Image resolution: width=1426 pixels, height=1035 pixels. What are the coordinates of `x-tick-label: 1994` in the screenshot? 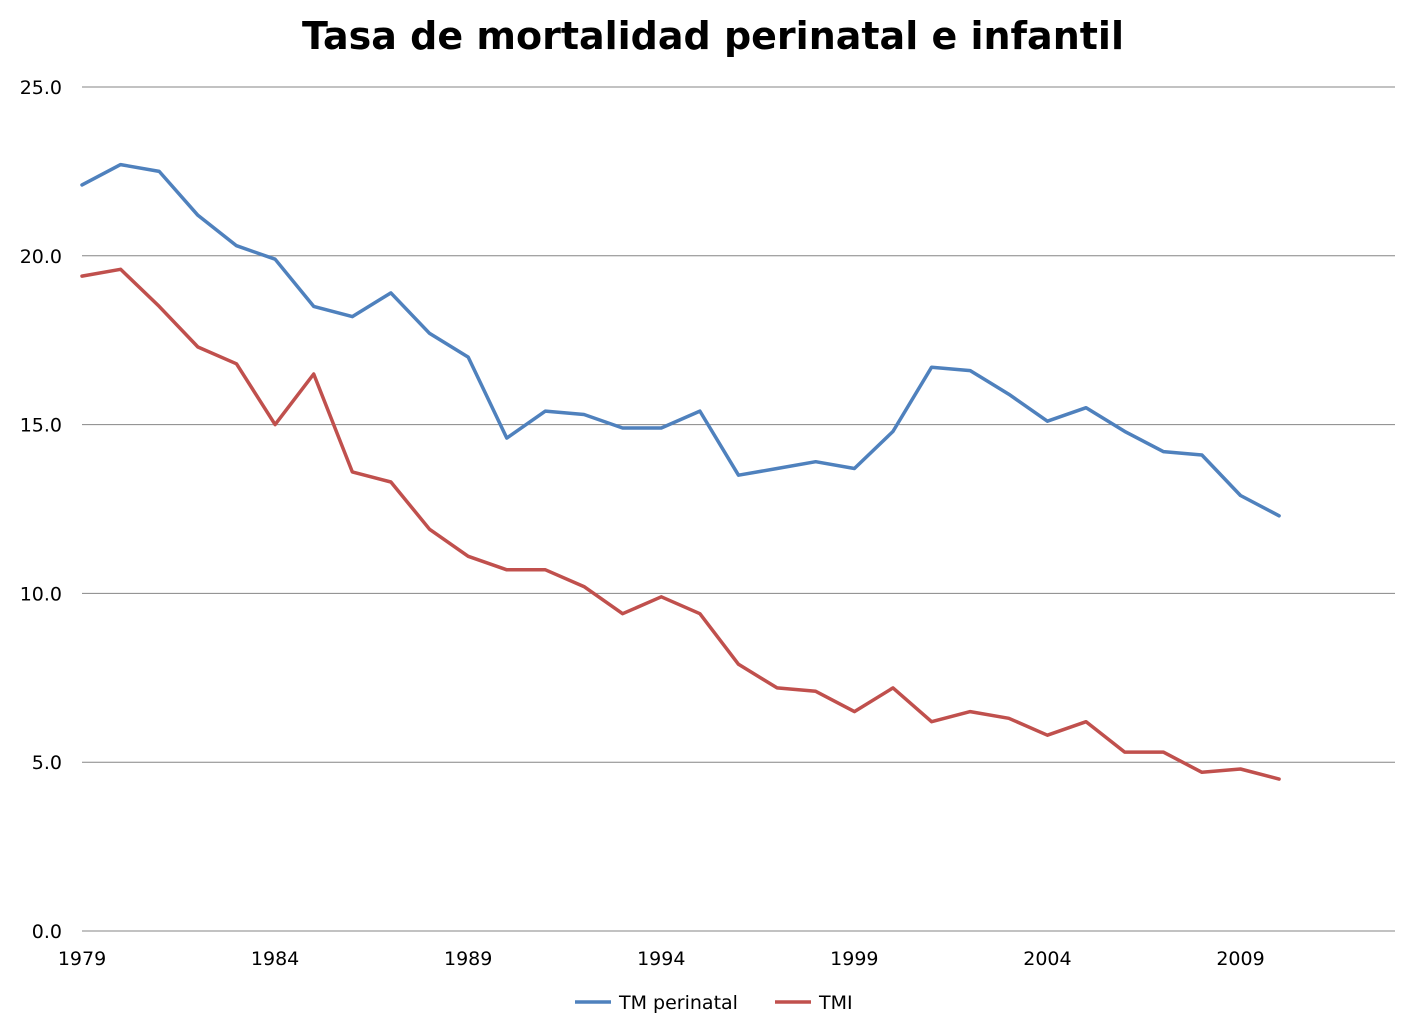 It's located at (661, 959).